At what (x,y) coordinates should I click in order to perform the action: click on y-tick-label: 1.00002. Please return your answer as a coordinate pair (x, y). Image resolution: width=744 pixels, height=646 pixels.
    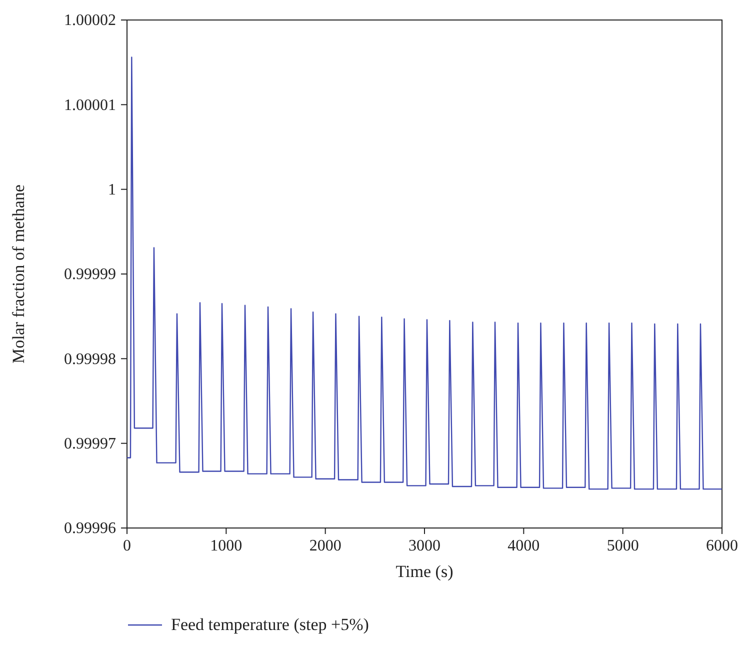
    Looking at the image, I should click on (90, 21).